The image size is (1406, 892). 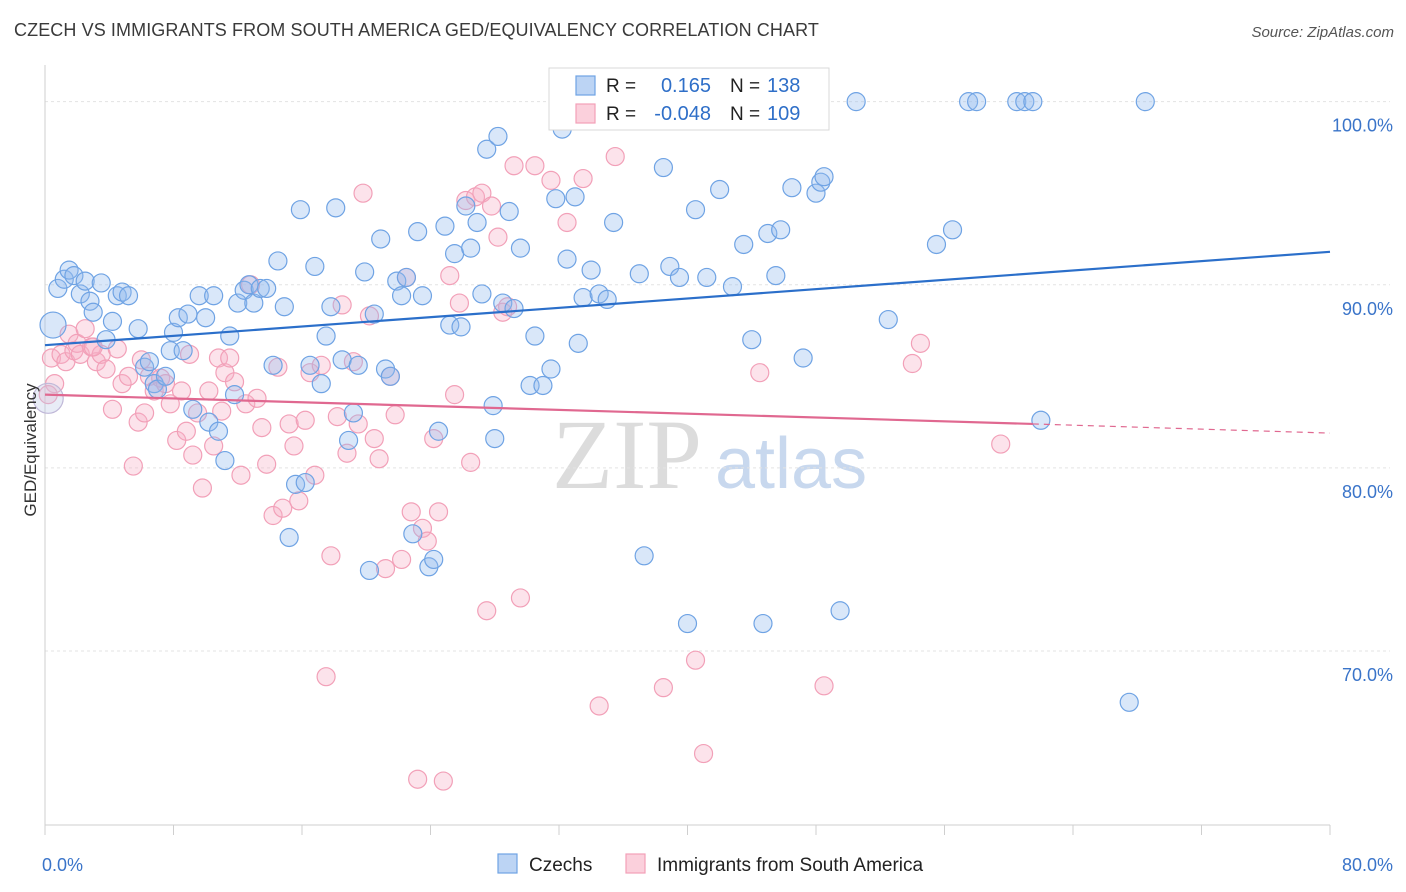 I want to click on stats-immigrants-r-label: R =, so click(x=621, y=114).